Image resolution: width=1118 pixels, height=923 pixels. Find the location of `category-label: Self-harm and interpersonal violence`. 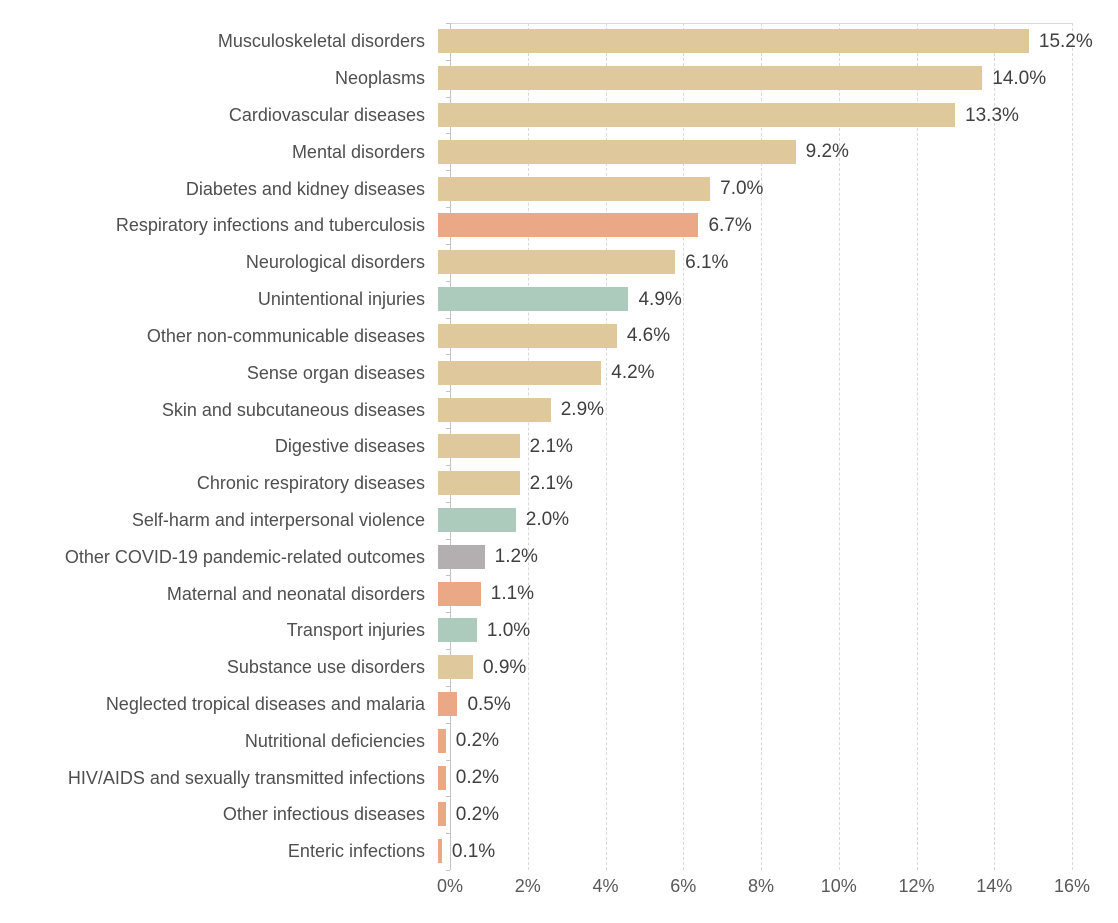

category-label: Self-harm and interpersonal violence is located at coordinates (278, 519).